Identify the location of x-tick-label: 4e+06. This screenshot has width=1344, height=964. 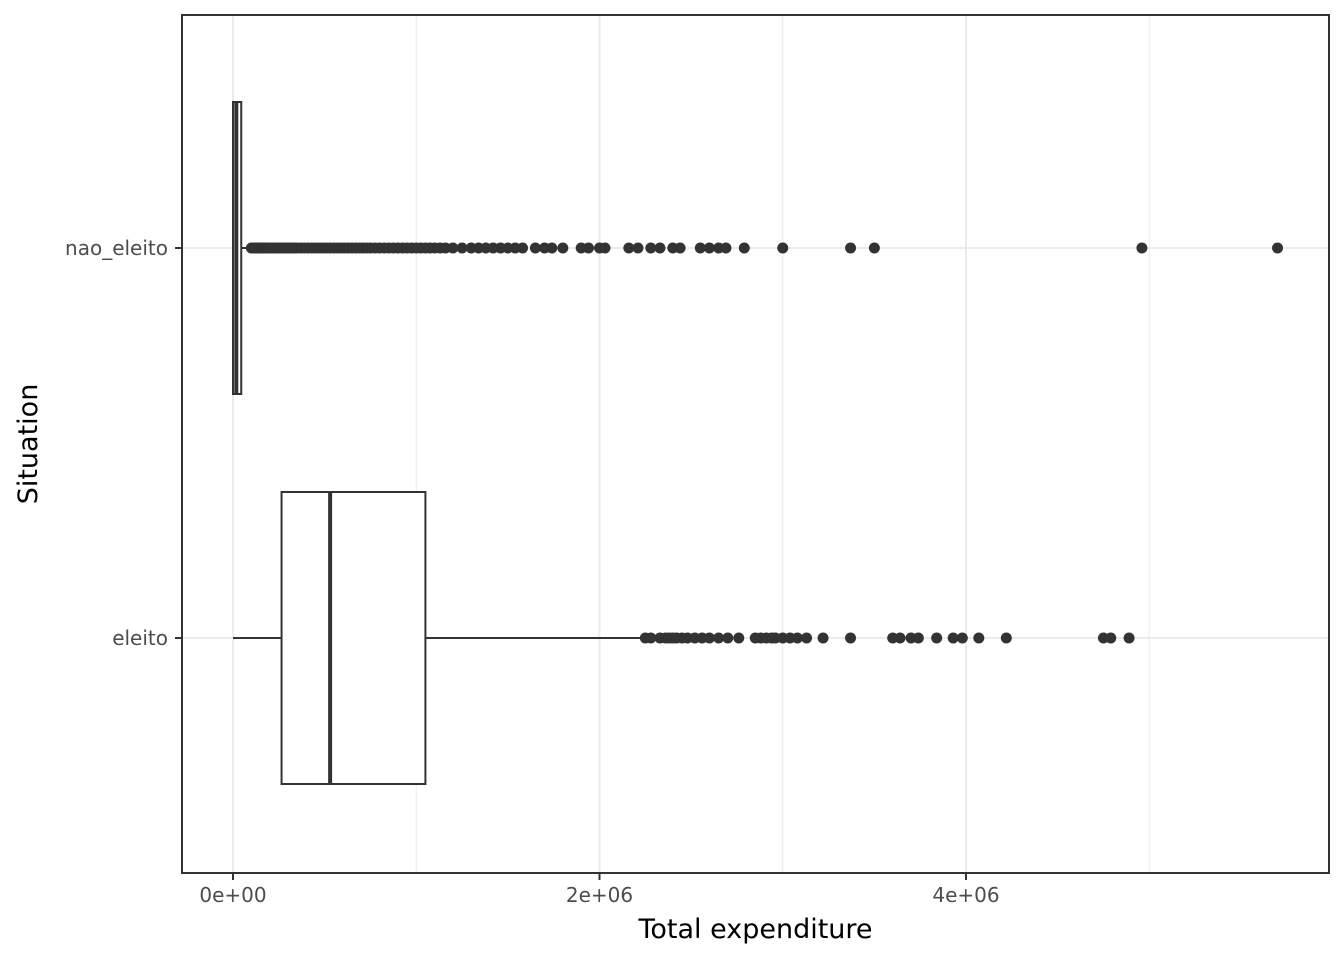
(965, 895).